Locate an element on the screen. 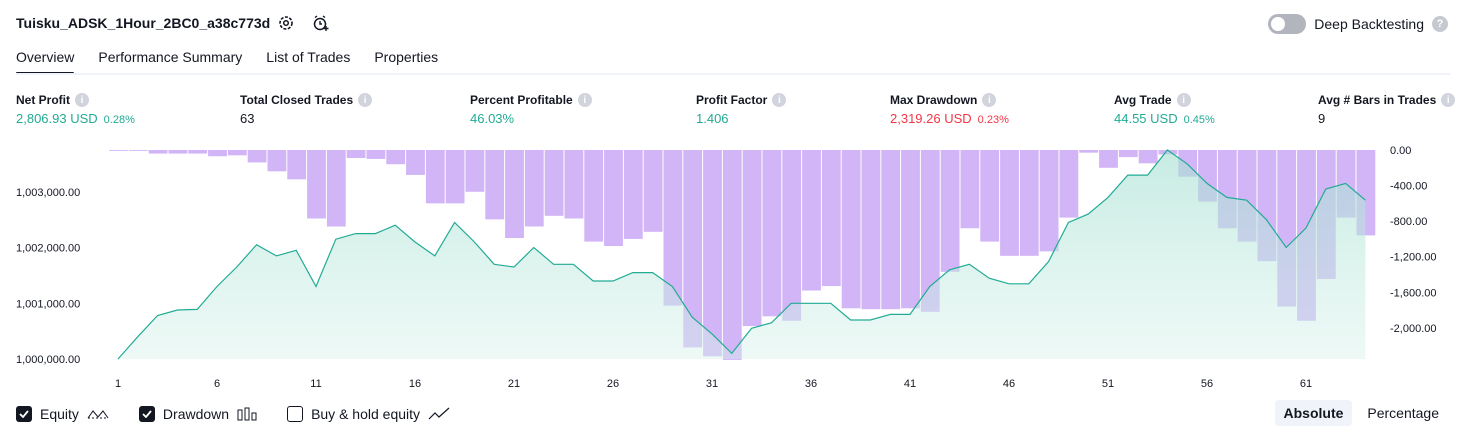 The image size is (1466, 438). legend-buy-hold-label: Buy & hold equity is located at coordinates (366, 414).